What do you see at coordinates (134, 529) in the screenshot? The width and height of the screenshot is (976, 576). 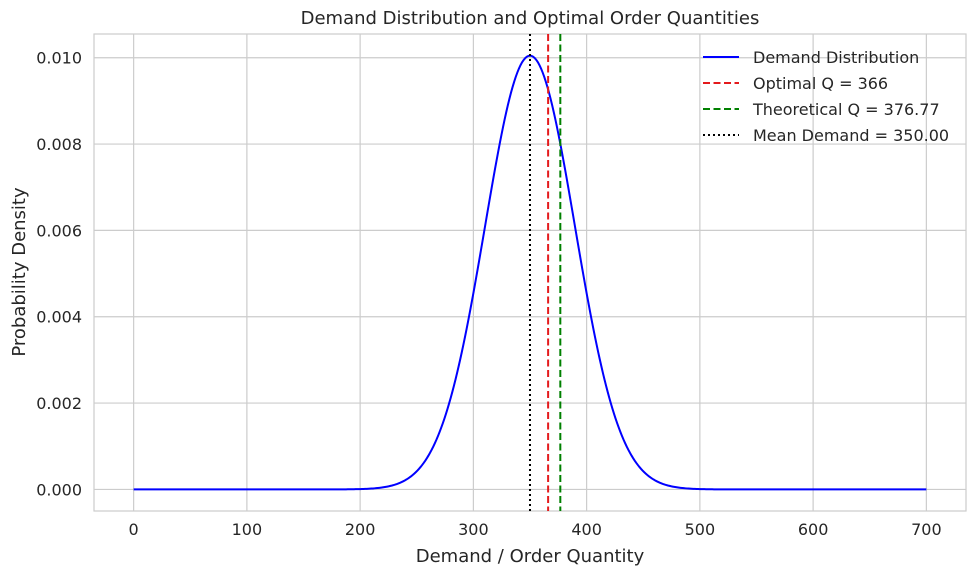 I see `x-tick-label: 0` at bounding box center [134, 529].